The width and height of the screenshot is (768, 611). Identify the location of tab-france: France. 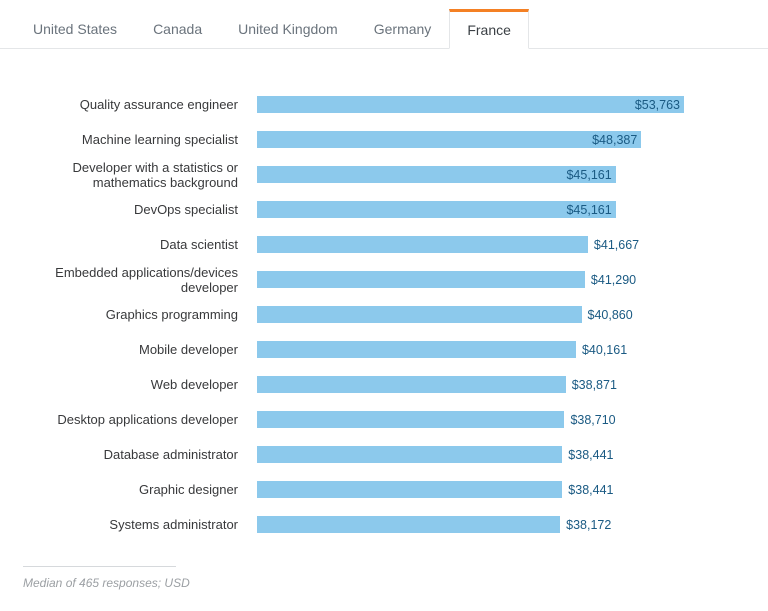
(489, 29).